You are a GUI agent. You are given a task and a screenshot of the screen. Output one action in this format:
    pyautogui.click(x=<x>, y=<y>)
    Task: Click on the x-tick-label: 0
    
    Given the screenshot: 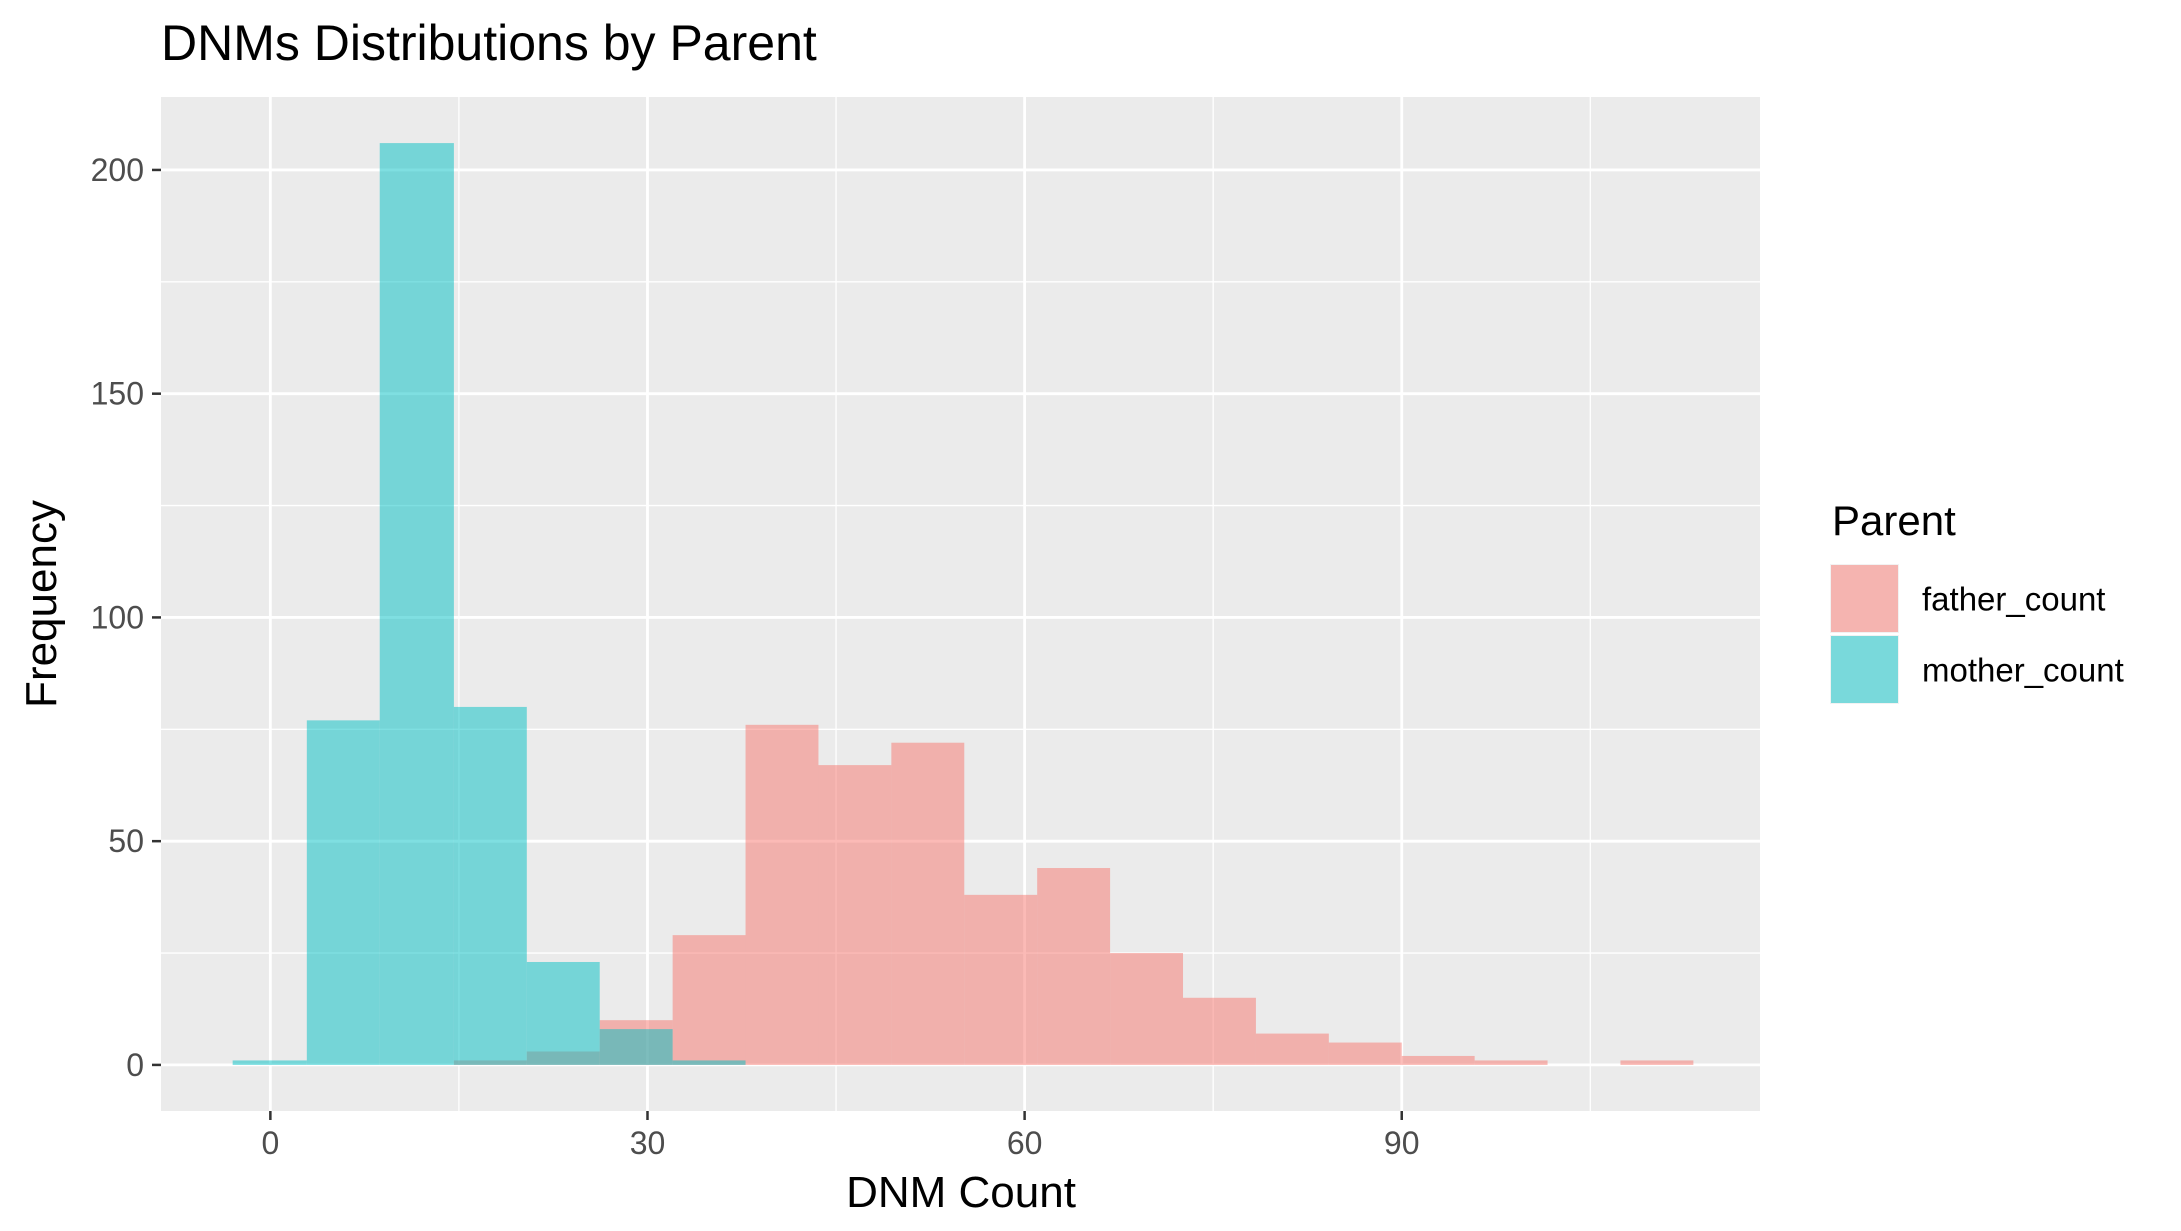 What is the action you would take?
    pyautogui.click(x=270, y=1143)
    